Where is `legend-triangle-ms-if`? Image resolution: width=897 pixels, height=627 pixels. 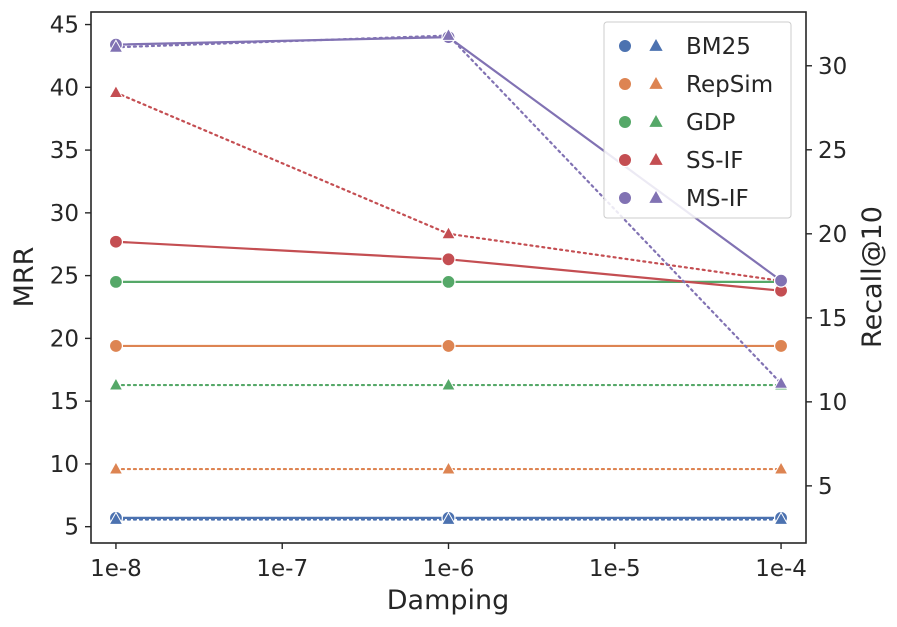 legend-triangle-ms-if is located at coordinates (656, 197).